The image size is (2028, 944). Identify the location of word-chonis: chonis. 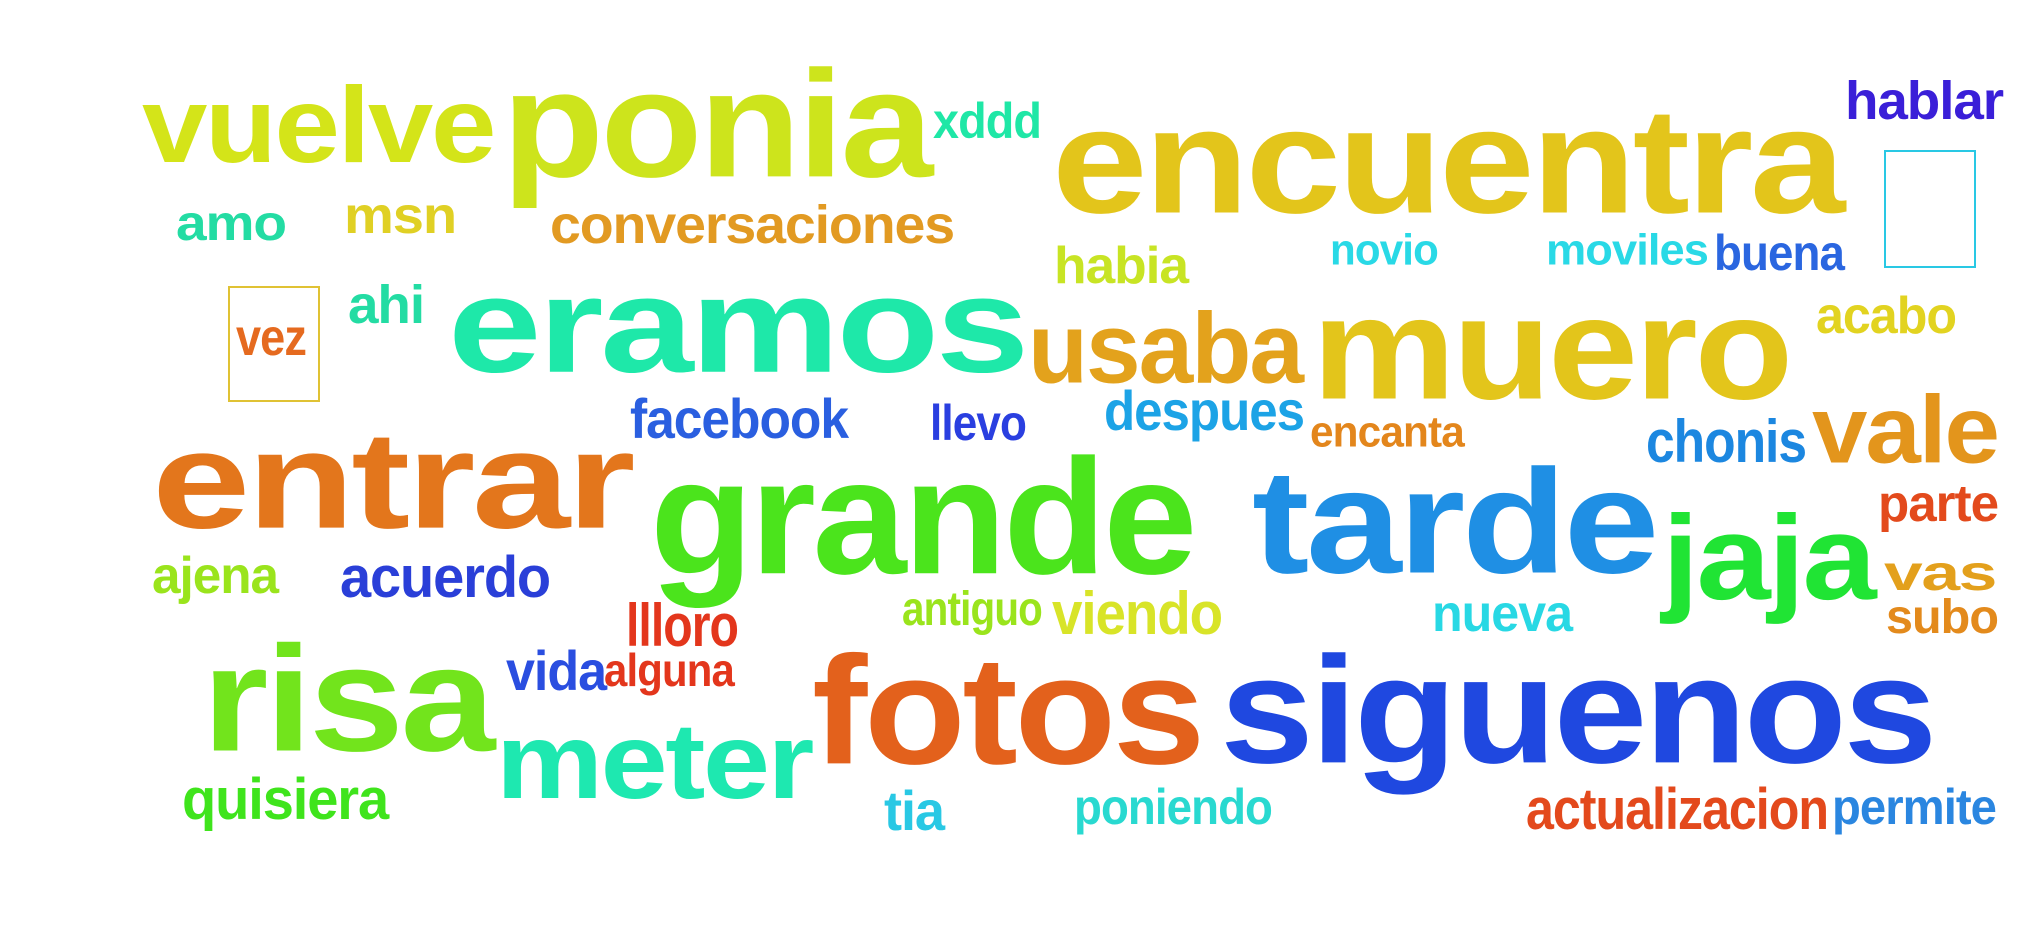
(1726, 441).